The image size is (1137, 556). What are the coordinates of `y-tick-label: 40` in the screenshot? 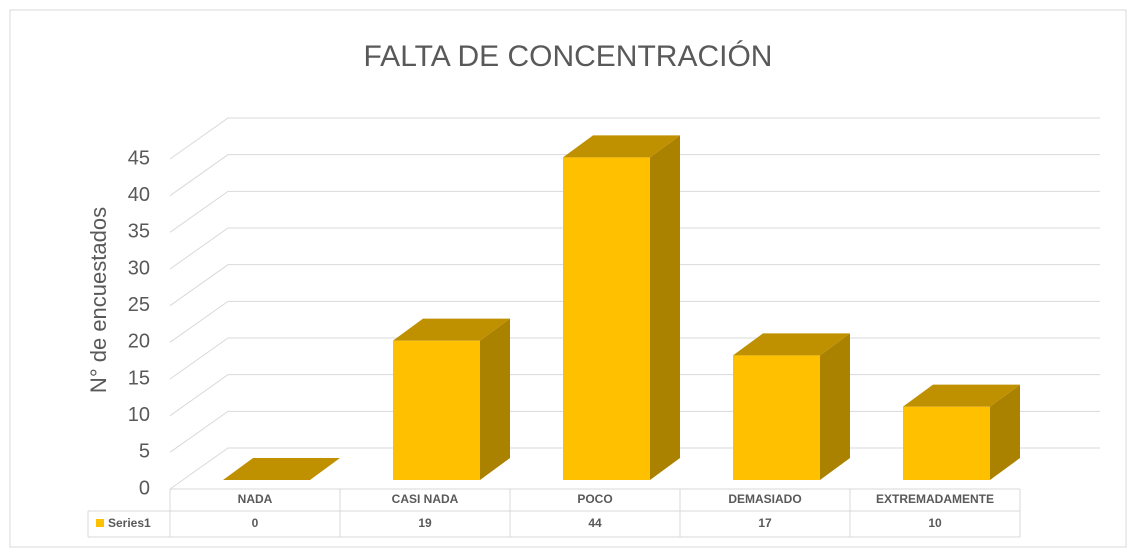 It's located at (139, 195).